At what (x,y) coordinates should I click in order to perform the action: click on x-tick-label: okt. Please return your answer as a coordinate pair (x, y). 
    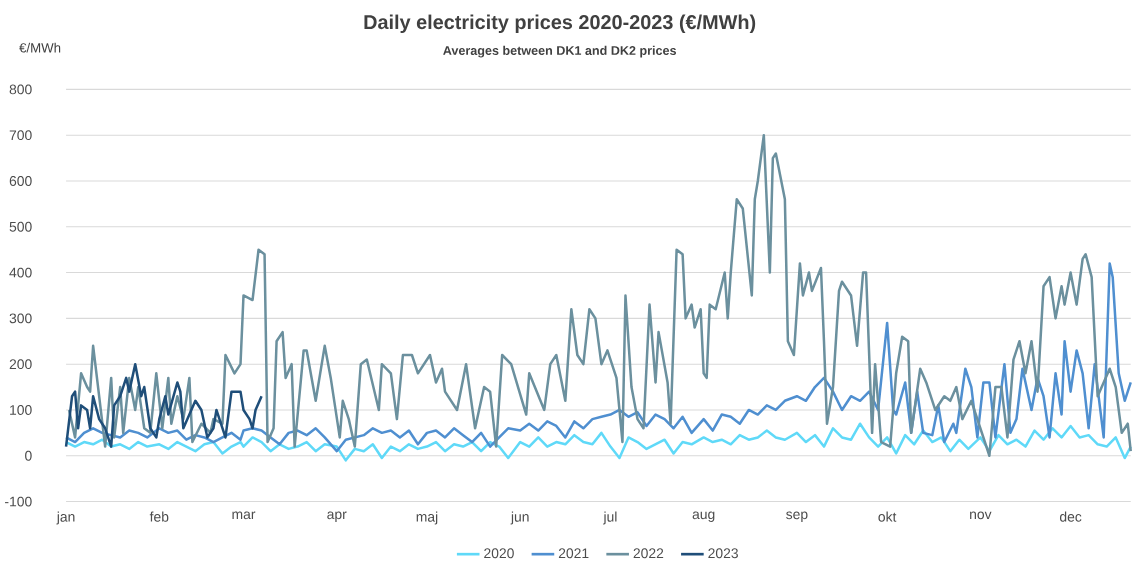
    Looking at the image, I should click on (887, 516).